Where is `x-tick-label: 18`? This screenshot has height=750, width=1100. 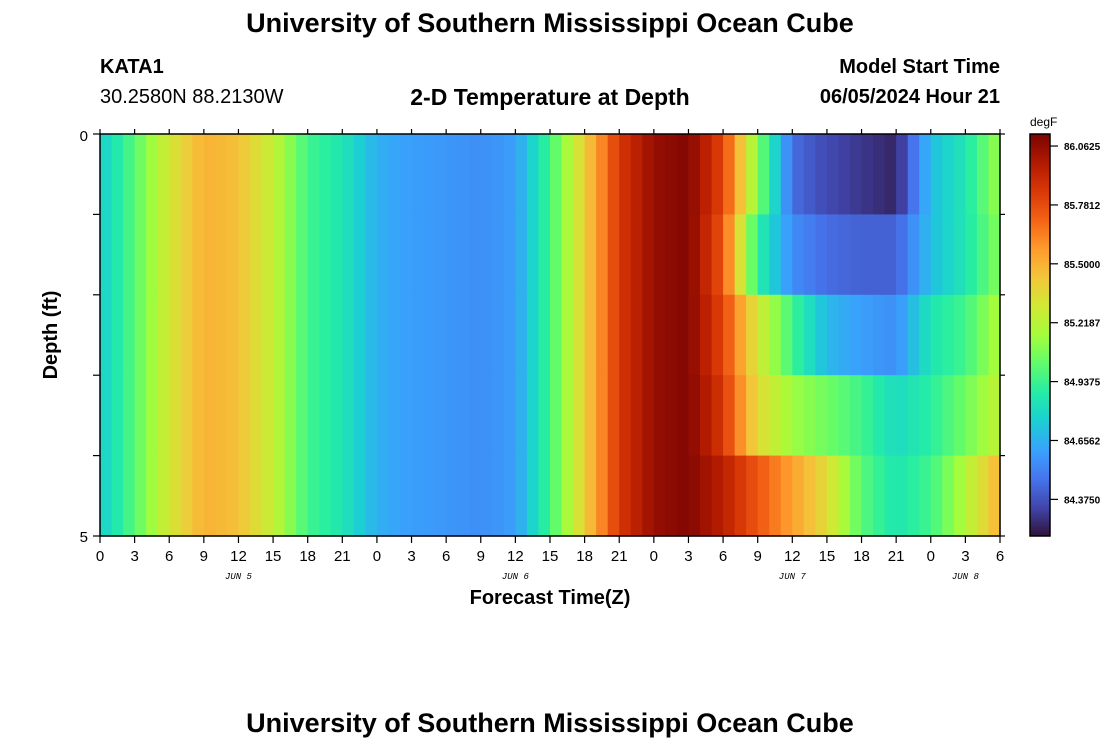 x-tick-label: 18 is located at coordinates (861, 556).